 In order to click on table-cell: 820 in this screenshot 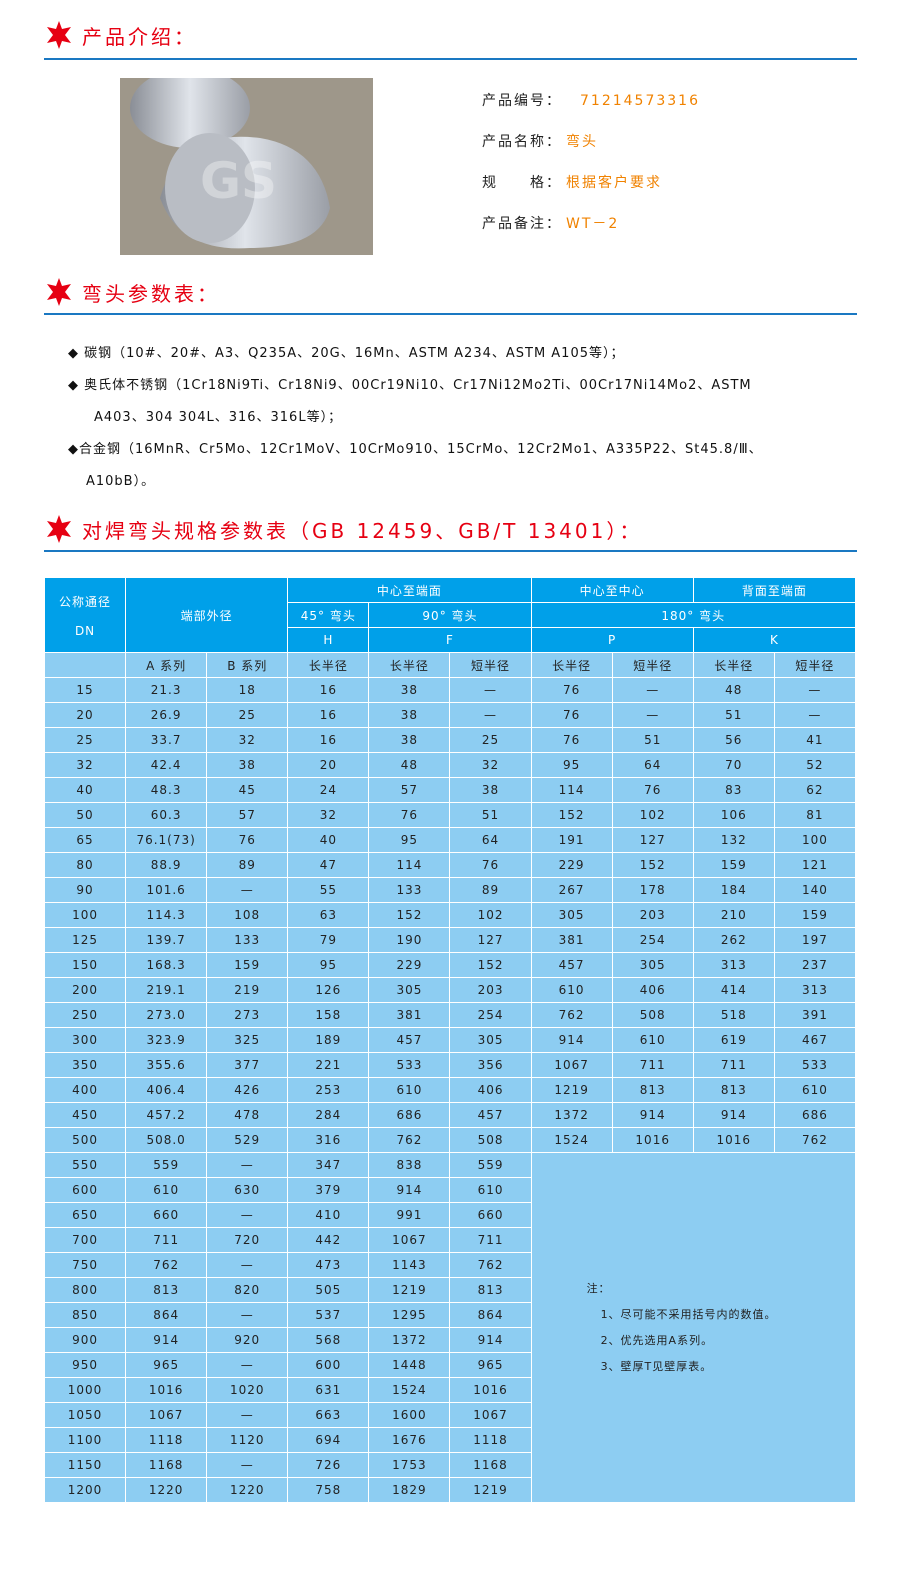, I will do `click(247, 1290)`.